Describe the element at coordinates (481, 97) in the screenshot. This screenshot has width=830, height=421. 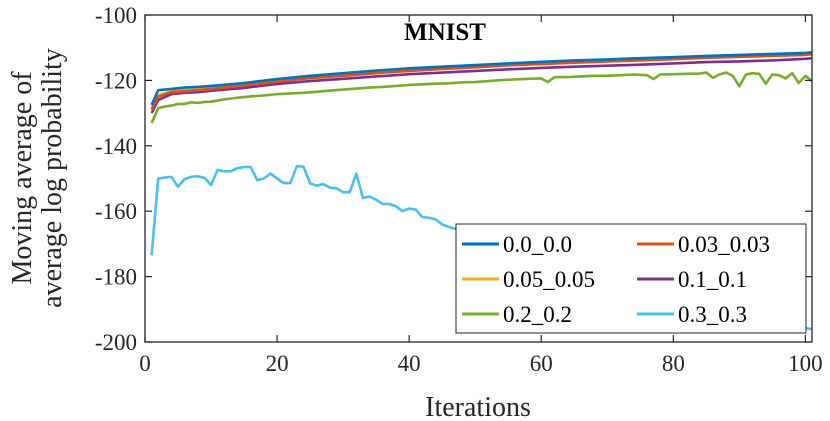
I see `series-line-0.2_0.2` at that location.